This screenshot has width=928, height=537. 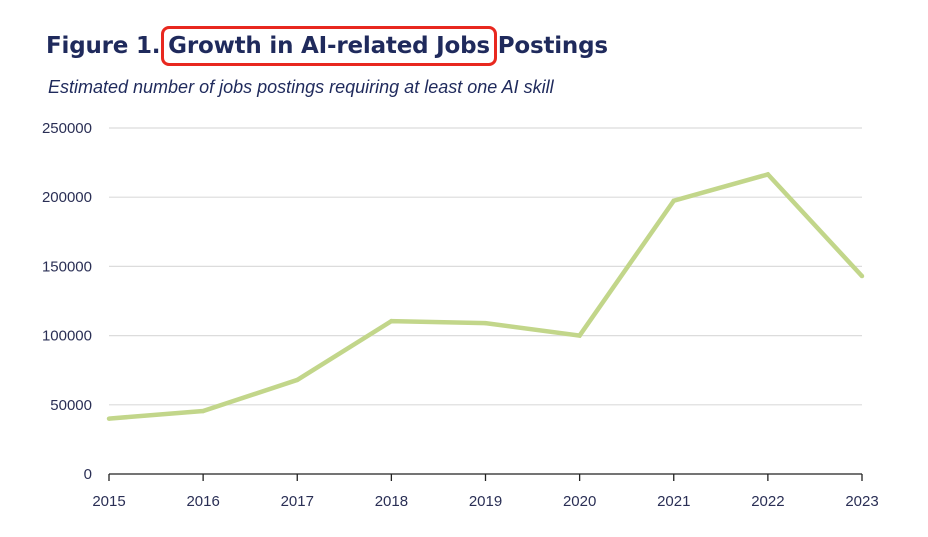 I want to click on chart-title-suffix: Postings, so click(x=548, y=46).